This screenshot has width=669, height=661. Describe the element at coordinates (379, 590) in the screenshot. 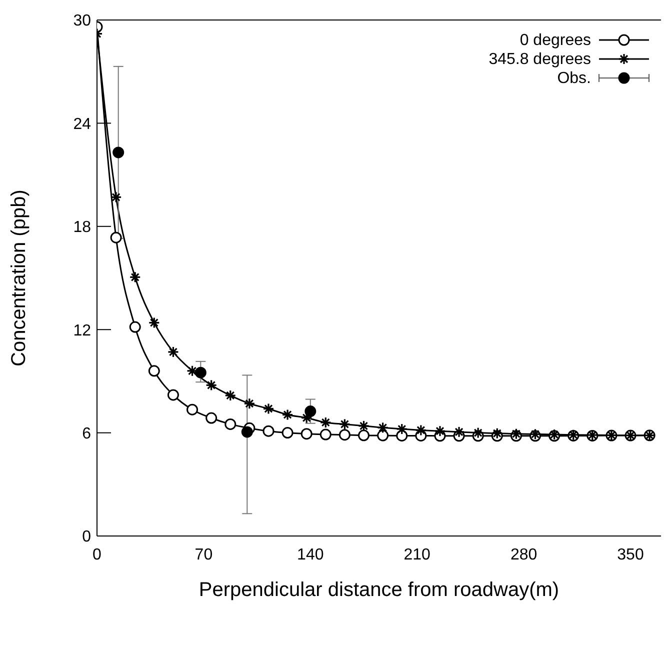

I see `x-axis-title: Perpendicular distance from roadway(m)` at that location.